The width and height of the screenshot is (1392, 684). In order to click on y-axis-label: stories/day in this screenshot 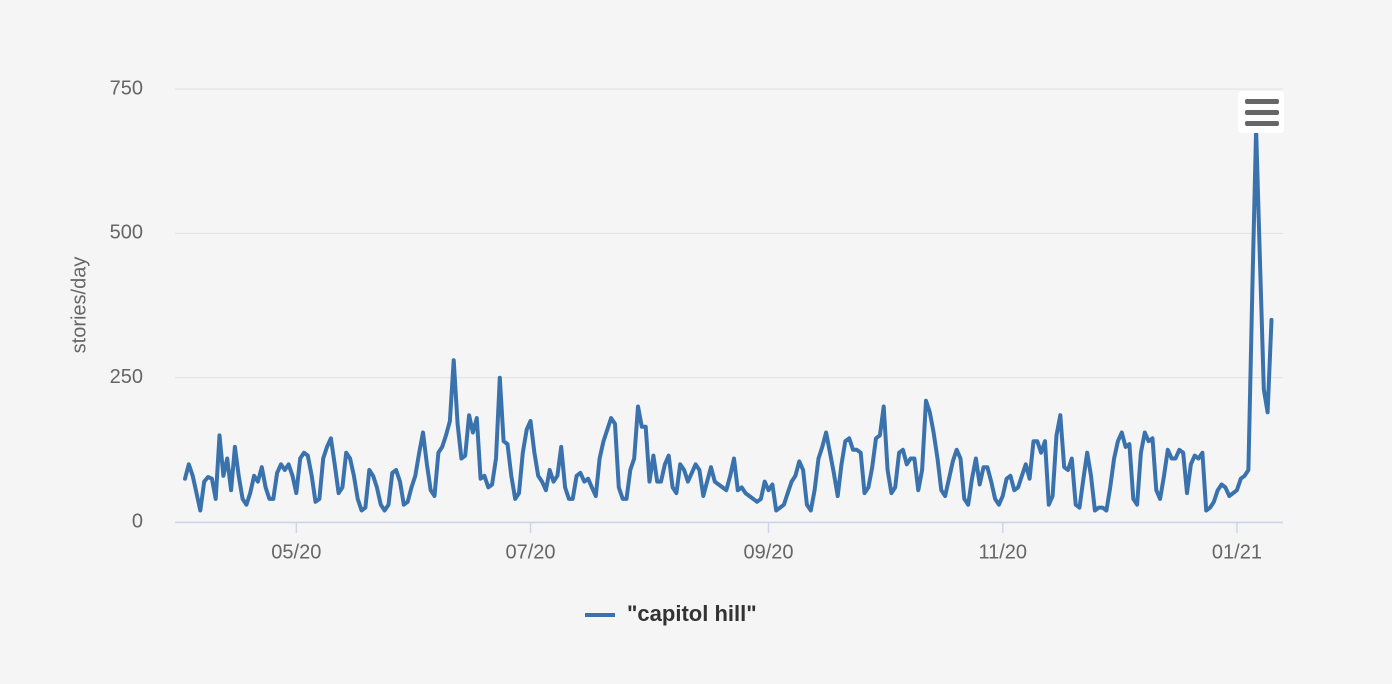, I will do `click(79, 305)`.